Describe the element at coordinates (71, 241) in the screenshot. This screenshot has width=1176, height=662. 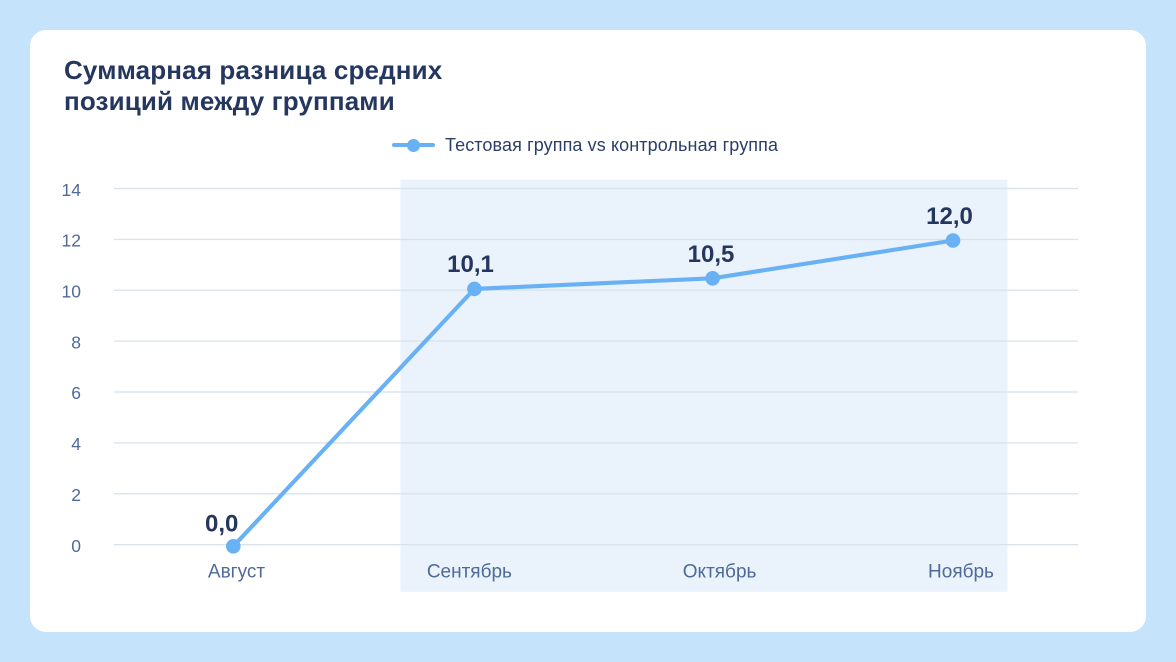
I see `svg-text: 12` at that location.